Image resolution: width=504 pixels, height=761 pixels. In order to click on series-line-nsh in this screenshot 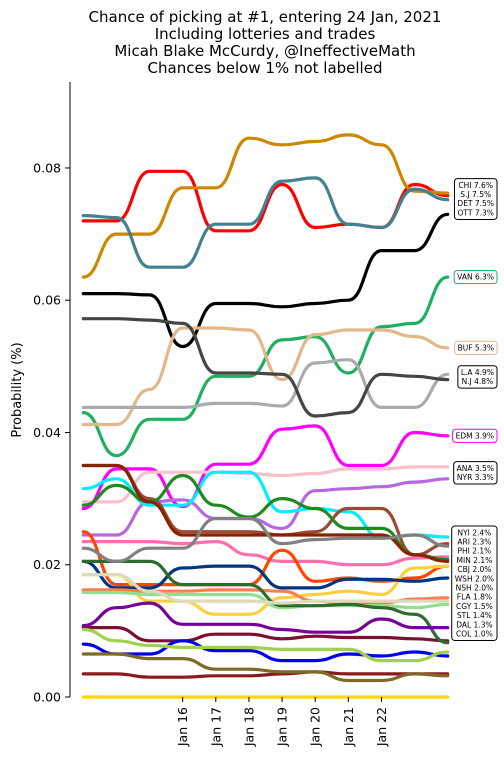, I will do `click(265, 590)`.